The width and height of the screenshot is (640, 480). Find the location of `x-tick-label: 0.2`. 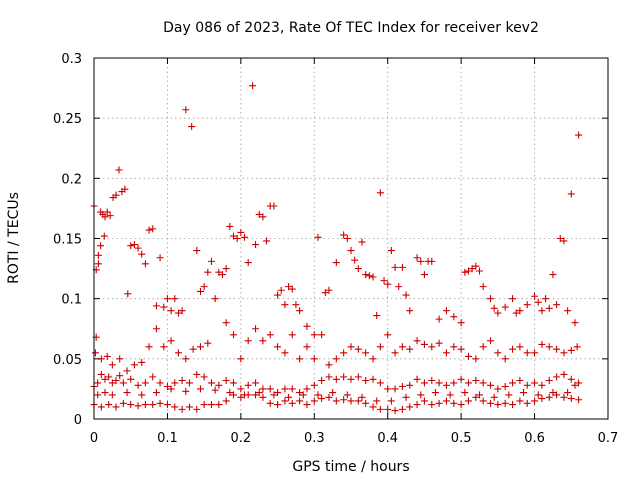

x-tick-label: 0.2 is located at coordinates (241, 438).